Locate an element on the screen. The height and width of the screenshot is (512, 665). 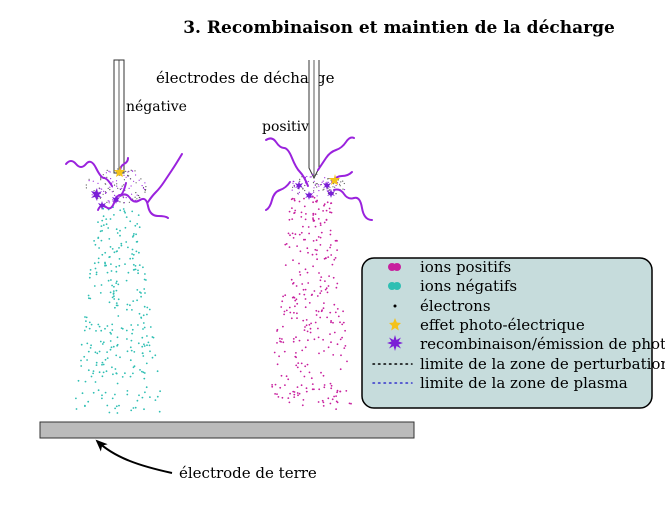
recombination-stars-negative is located at coordinates (105, 199).